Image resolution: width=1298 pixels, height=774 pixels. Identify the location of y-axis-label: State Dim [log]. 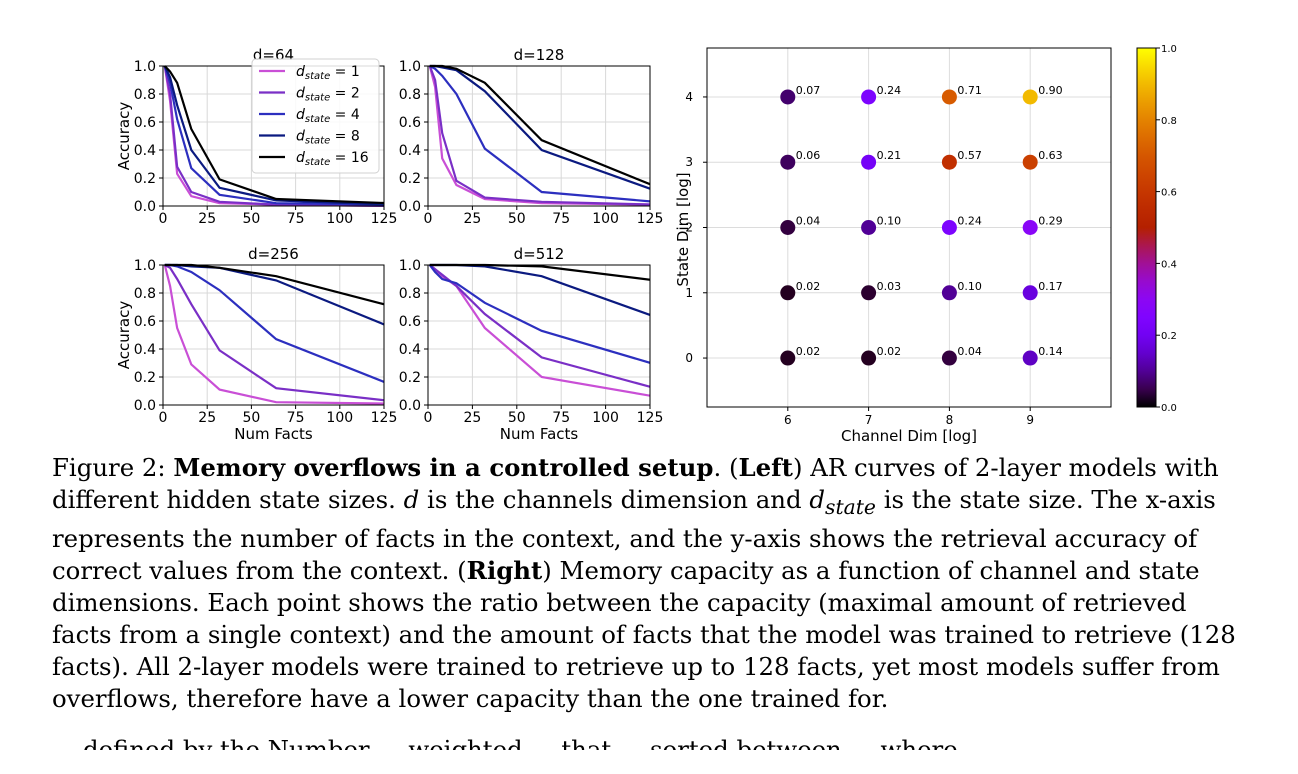
(683, 229).